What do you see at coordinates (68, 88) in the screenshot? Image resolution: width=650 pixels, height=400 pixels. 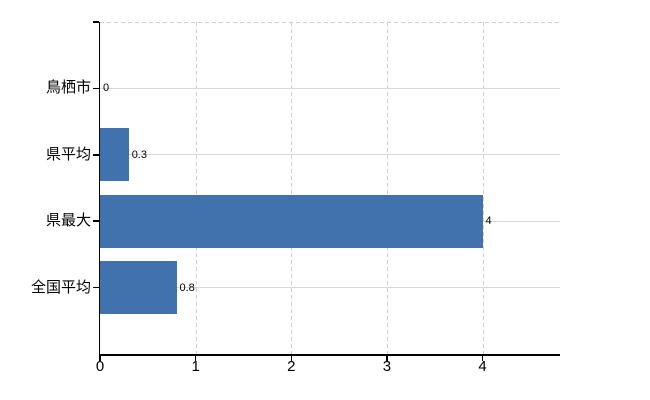 I see `category-label: 鳥栖市` at bounding box center [68, 88].